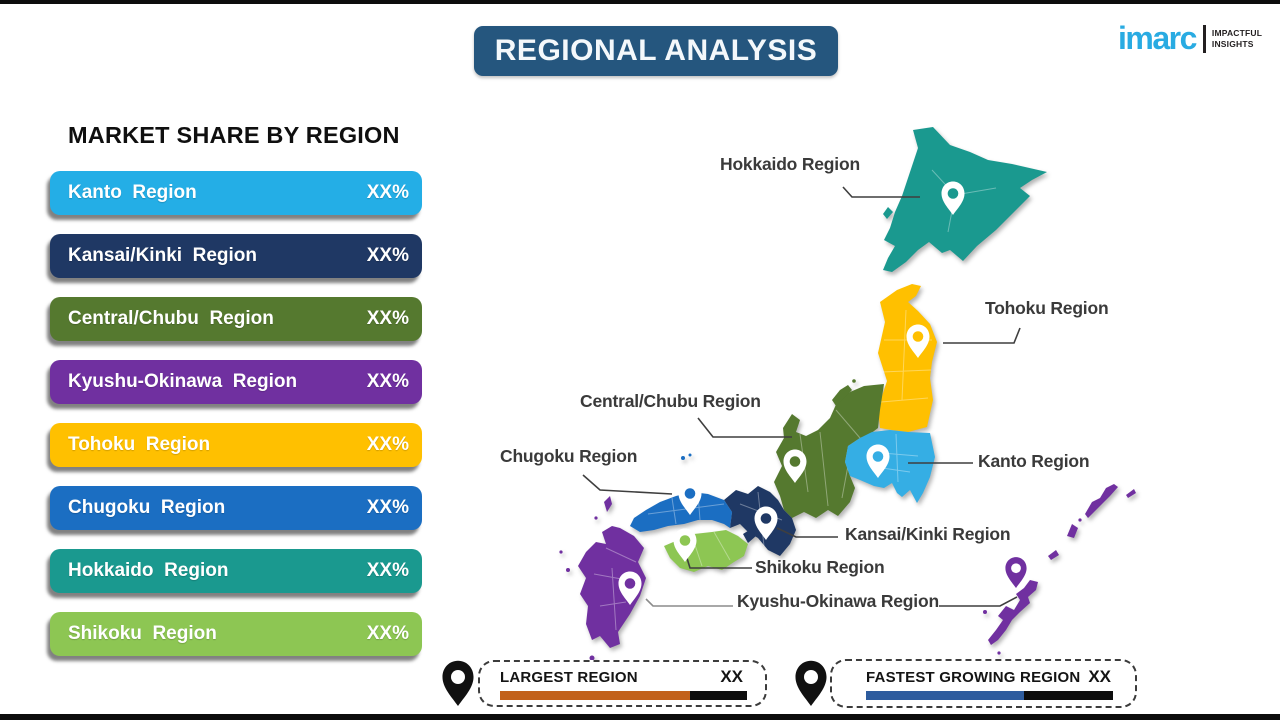  Describe the element at coordinates (132, 192) in the screenshot. I see `share-bar-label: Kanto Region` at that location.